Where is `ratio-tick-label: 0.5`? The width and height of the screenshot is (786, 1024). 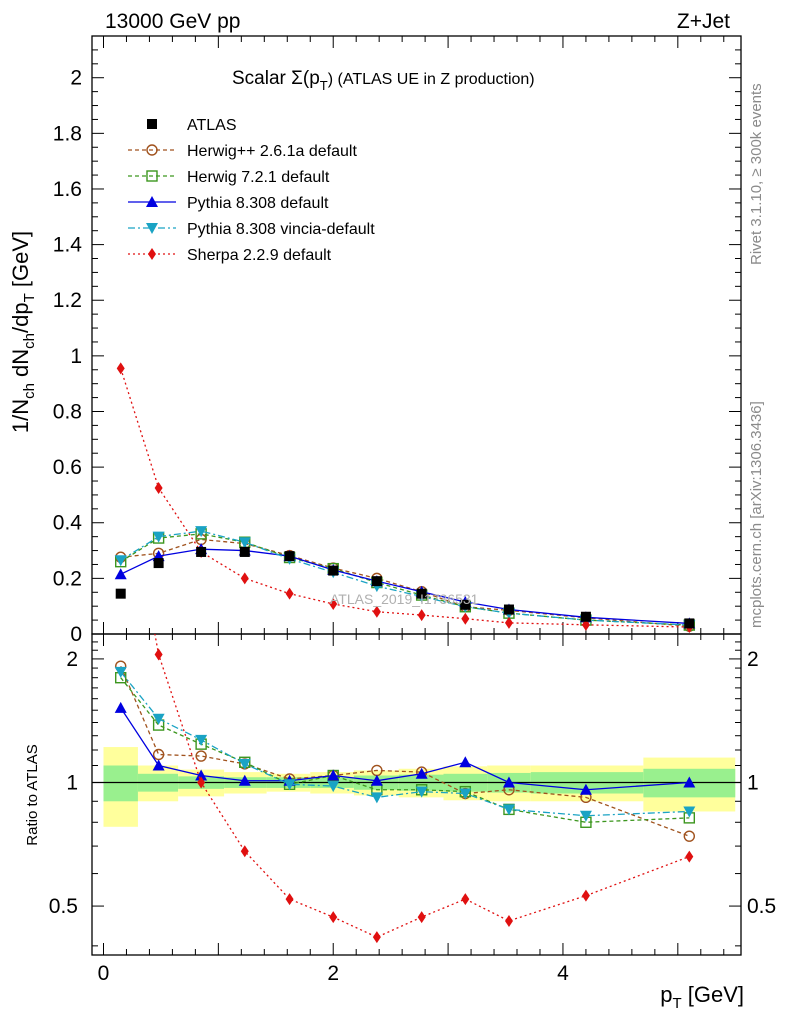 ratio-tick-label: 0.5 is located at coordinates (63, 906).